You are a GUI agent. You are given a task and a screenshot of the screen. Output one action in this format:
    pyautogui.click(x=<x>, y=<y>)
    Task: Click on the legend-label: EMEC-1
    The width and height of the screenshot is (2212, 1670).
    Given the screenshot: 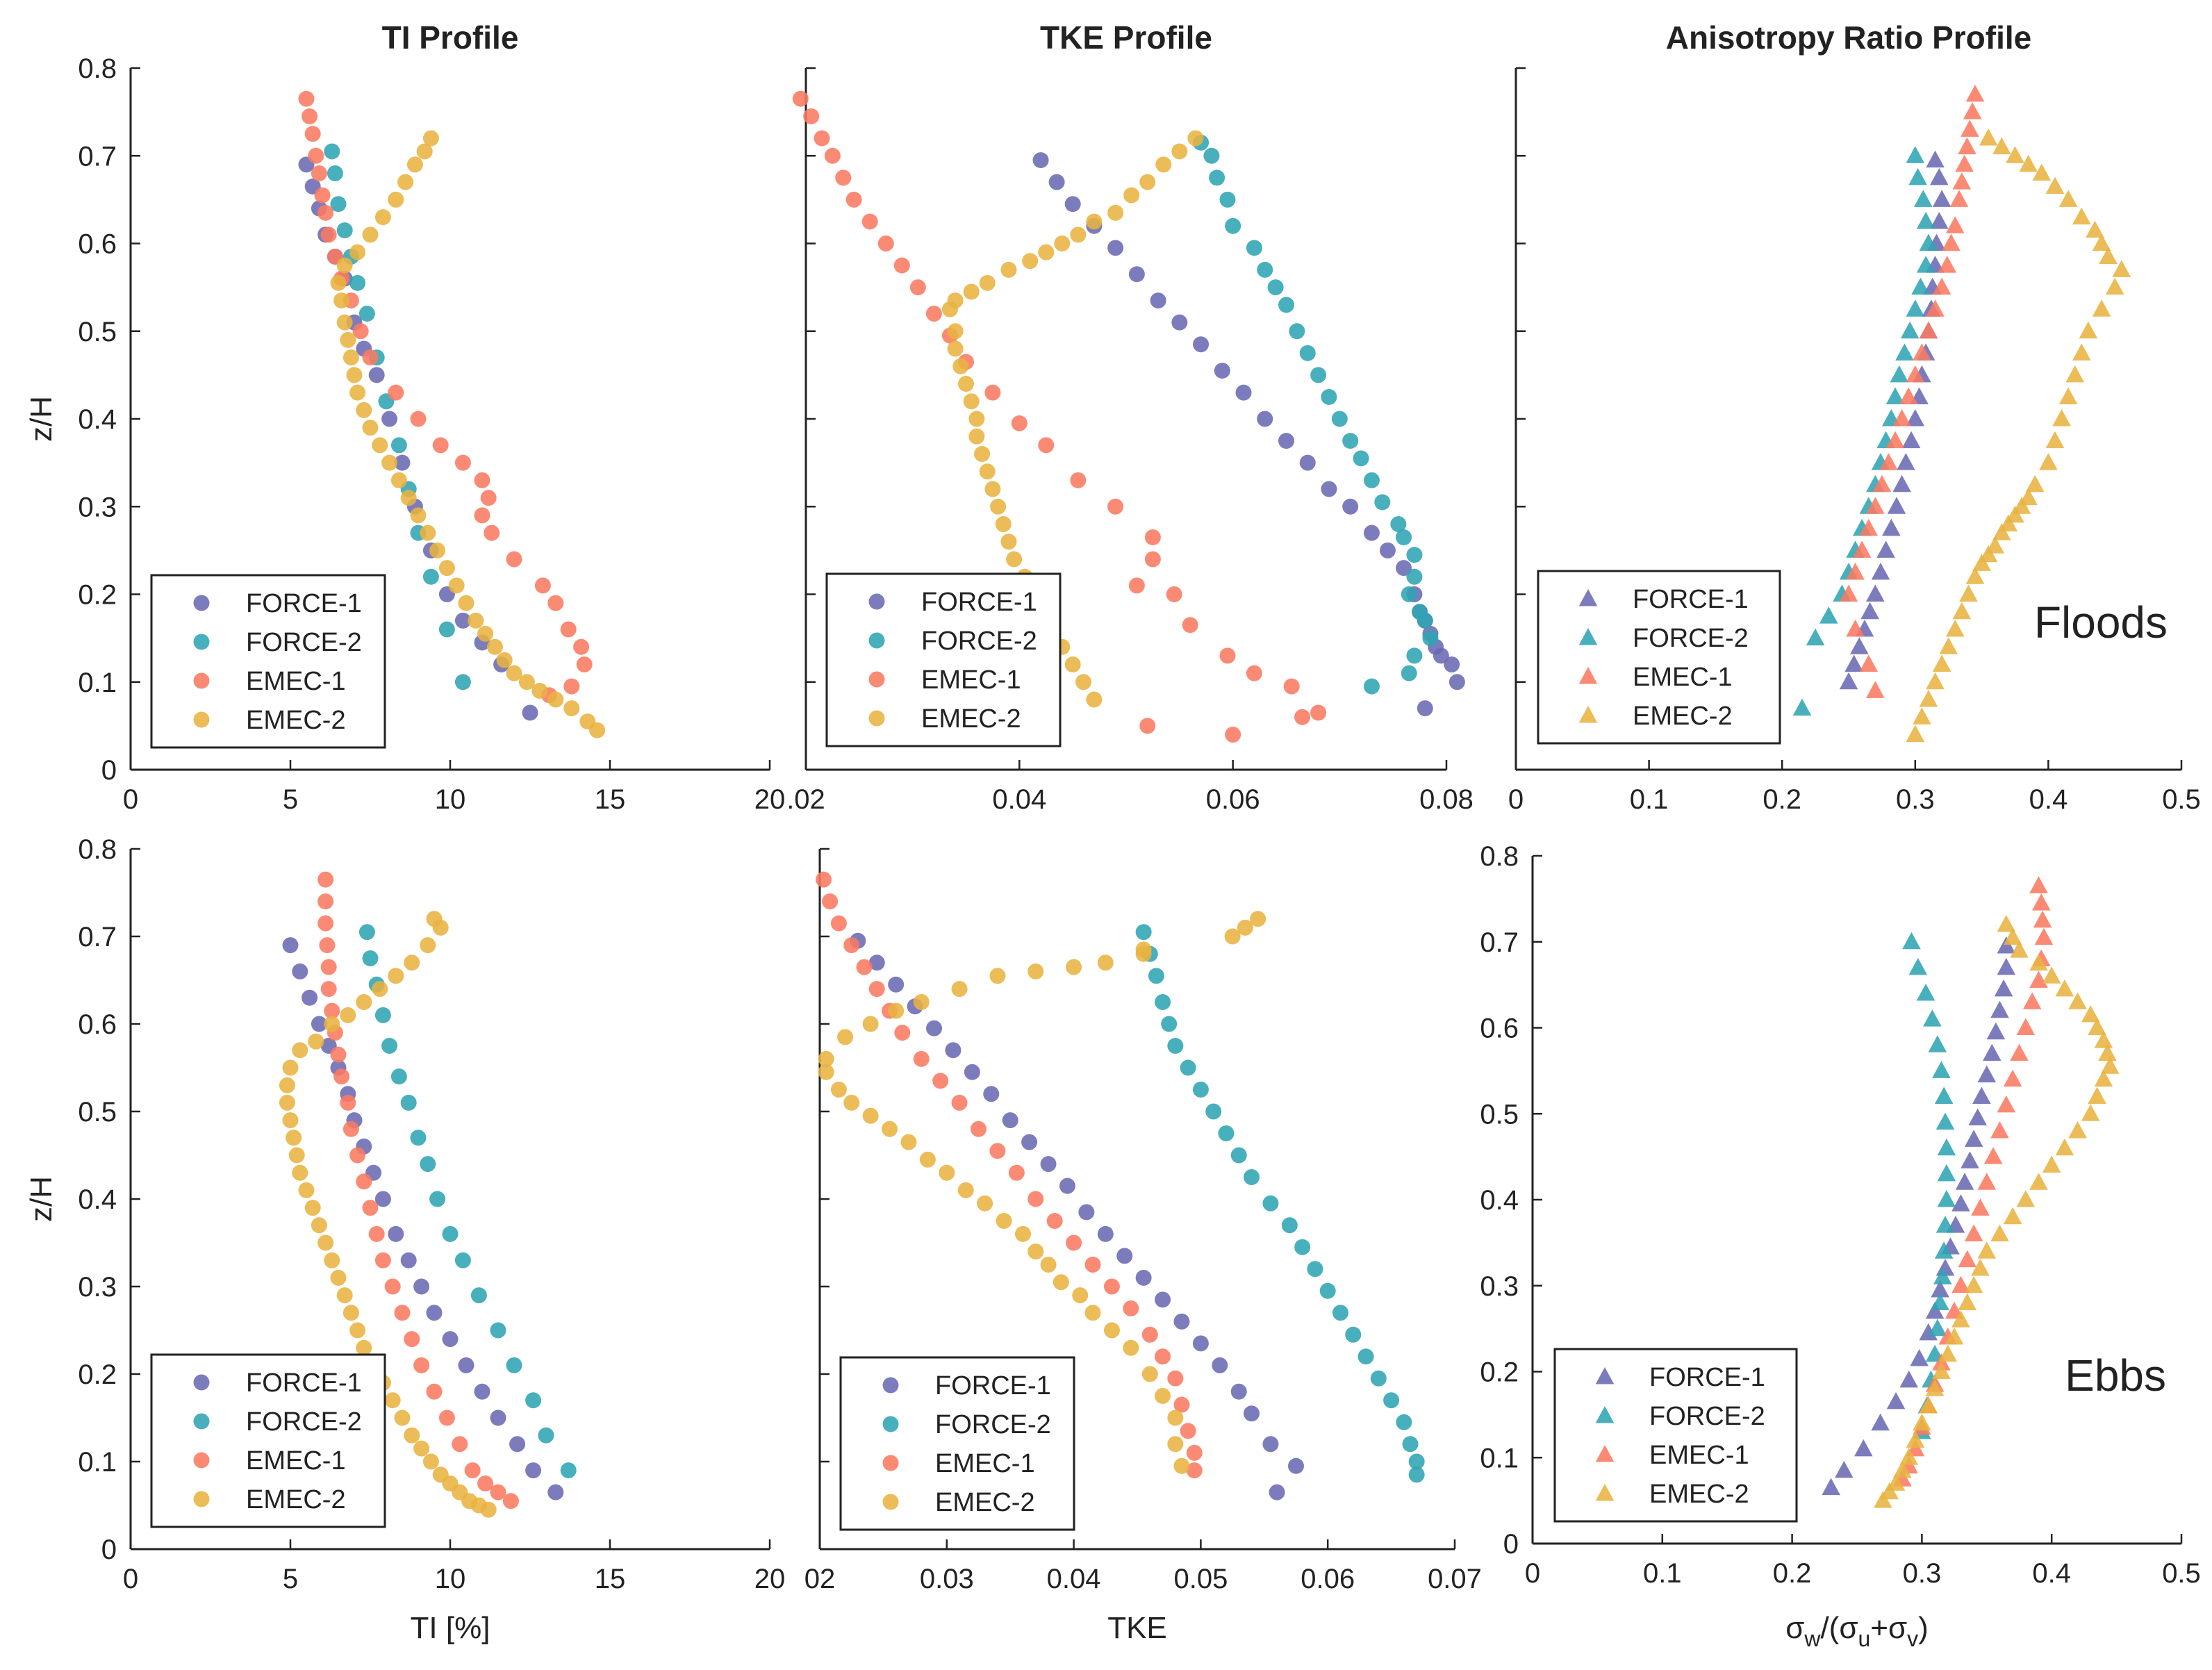 What is the action you would take?
    pyautogui.click(x=1699, y=1455)
    